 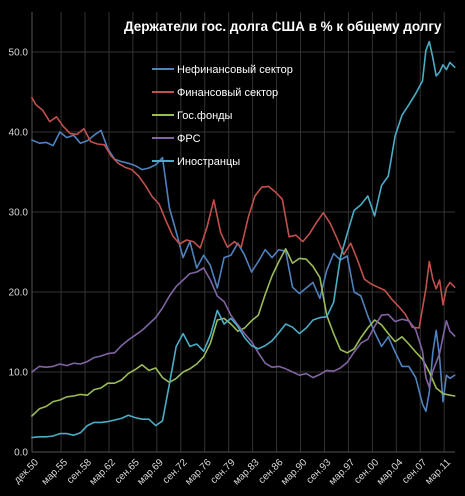 What do you see at coordinates (189, 139) in the screenshot?
I see `legend-label: ФРС` at bounding box center [189, 139].